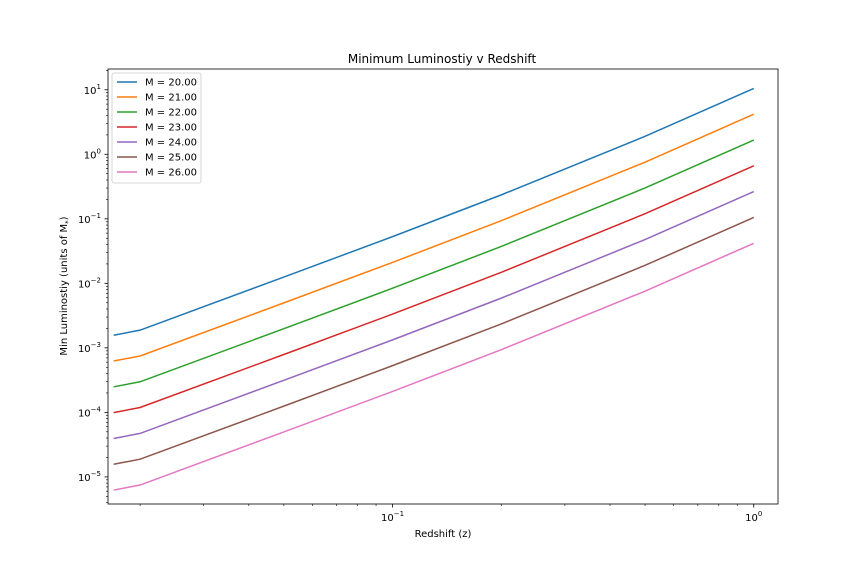 The width and height of the screenshot is (864, 580). I want to click on legend-label-7: M = 26.00, so click(171, 173).